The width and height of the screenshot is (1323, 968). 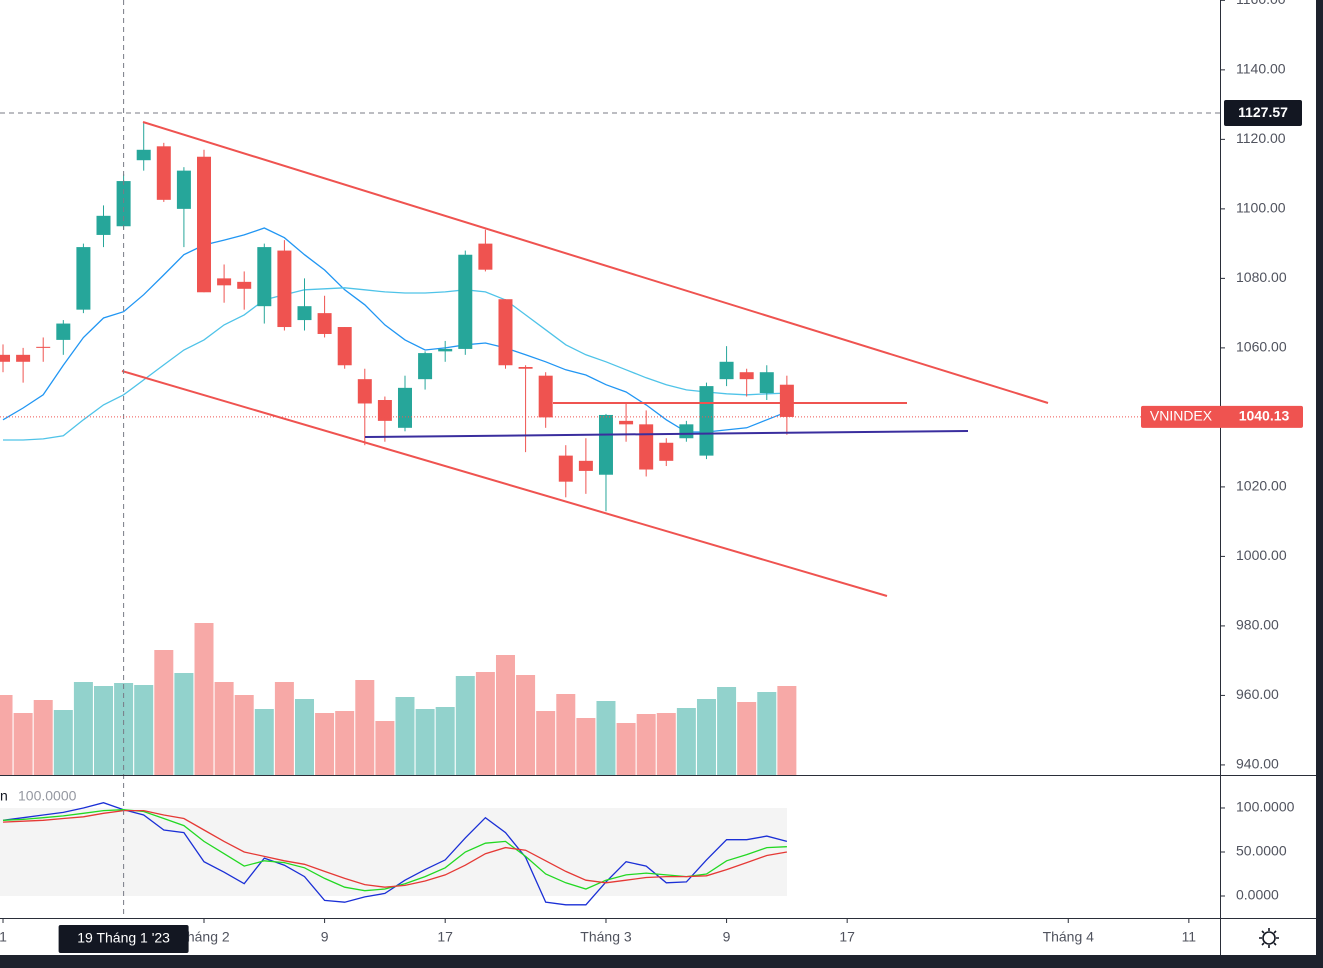 What do you see at coordinates (1261, 555) in the screenshot?
I see `y-tick-label: 1000.00` at bounding box center [1261, 555].